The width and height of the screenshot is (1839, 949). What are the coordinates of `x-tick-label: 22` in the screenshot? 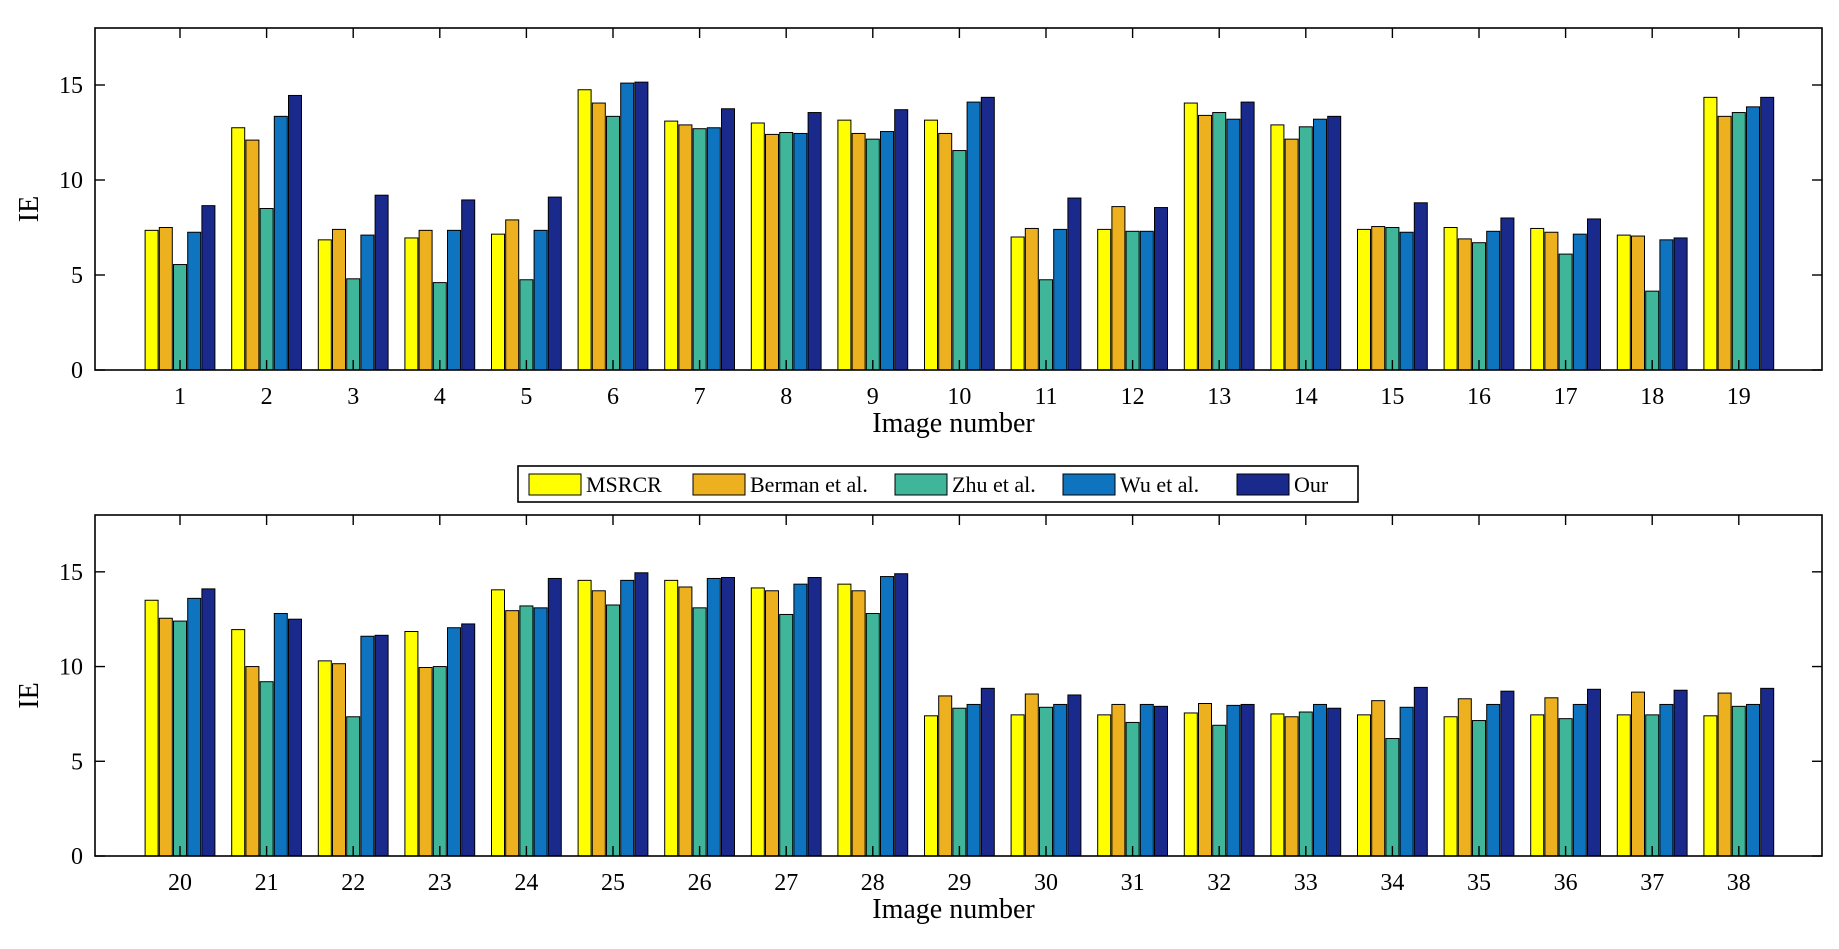 It's located at (353, 883).